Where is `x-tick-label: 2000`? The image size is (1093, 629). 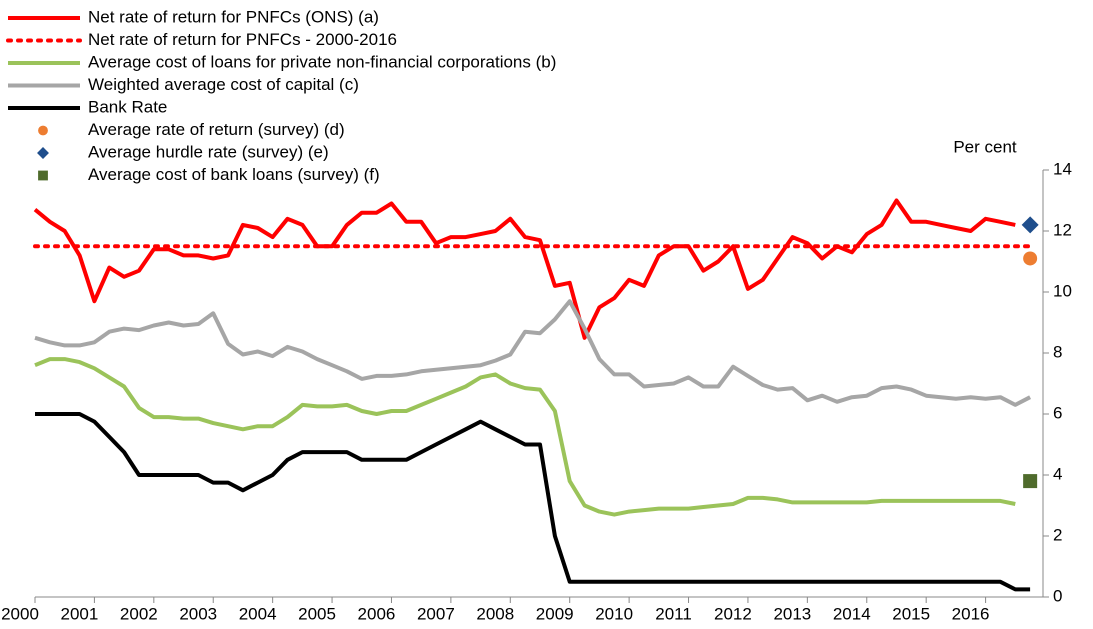
x-tick-label: 2000 is located at coordinates (20, 613).